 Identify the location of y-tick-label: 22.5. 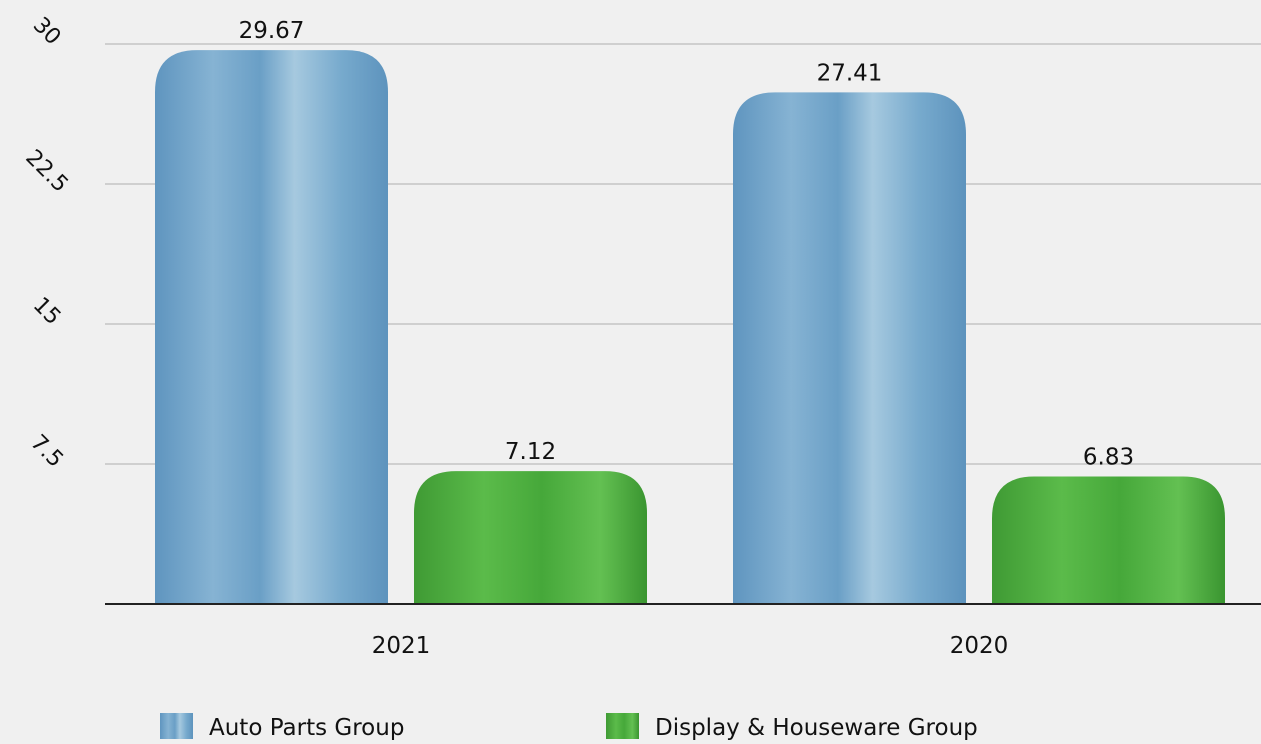
(46, 171).